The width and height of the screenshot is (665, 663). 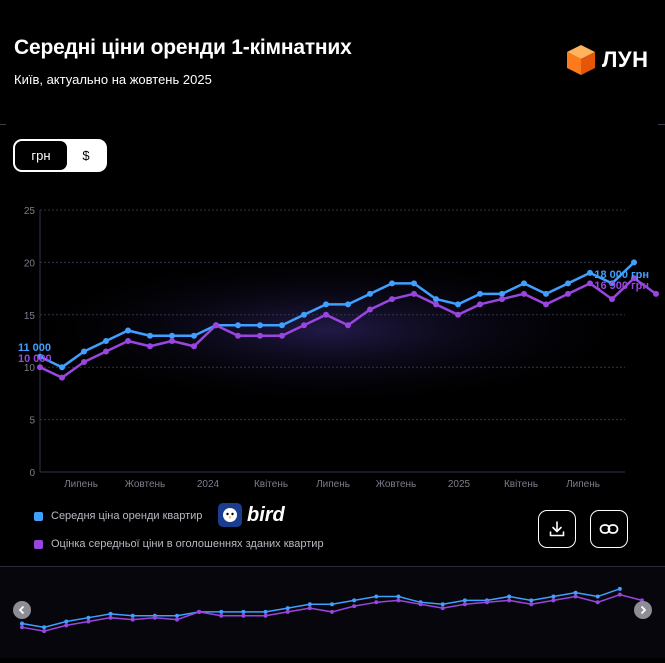 I want to click on bird-logo: bird, so click(x=251, y=515).